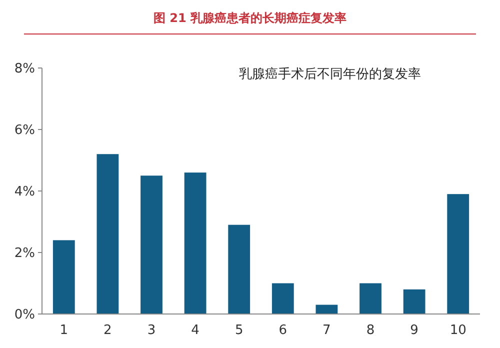 The image size is (500, 348). I want to click on x-tick-label: 1, so click(64, 330).